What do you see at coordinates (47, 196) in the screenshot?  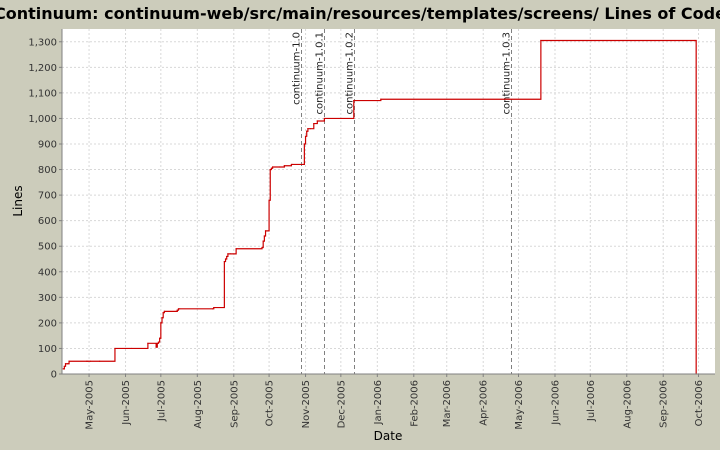 I see `y-tick-label: 700` at bounding box center [47, 196].